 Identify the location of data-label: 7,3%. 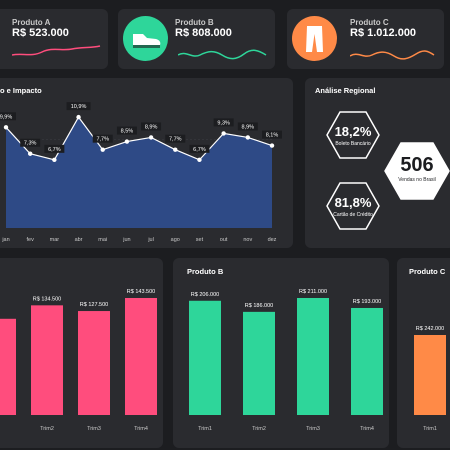
(30, 144).